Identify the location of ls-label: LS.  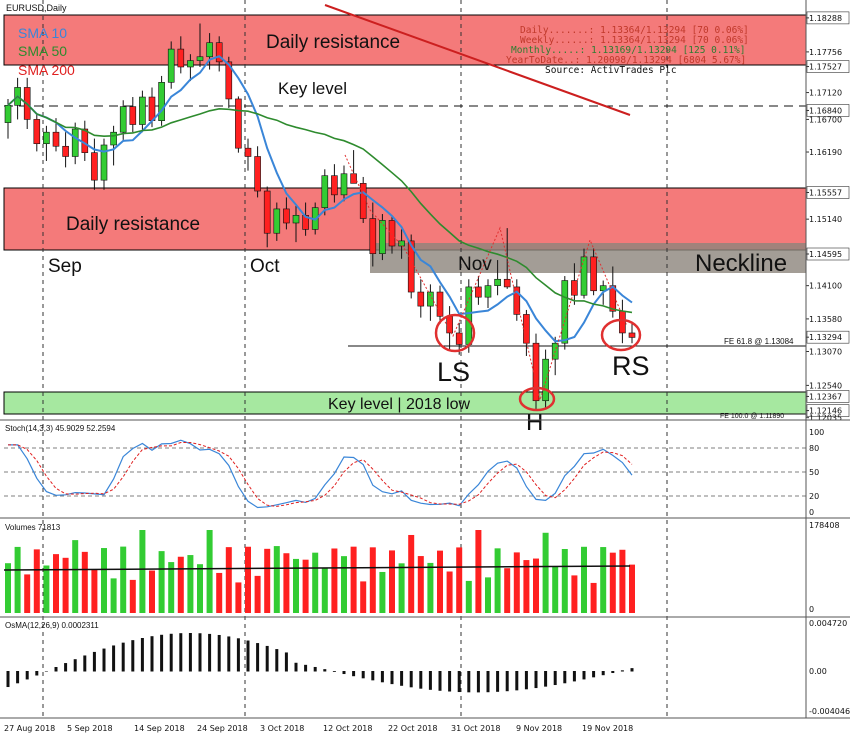
(453, 372).